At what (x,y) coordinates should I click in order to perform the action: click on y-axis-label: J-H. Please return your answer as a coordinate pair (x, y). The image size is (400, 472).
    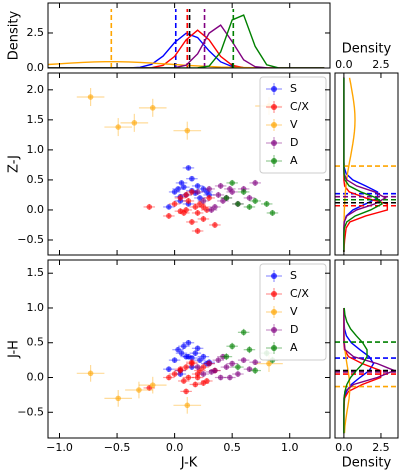
    Looking at the image, I should click on (14, 349).